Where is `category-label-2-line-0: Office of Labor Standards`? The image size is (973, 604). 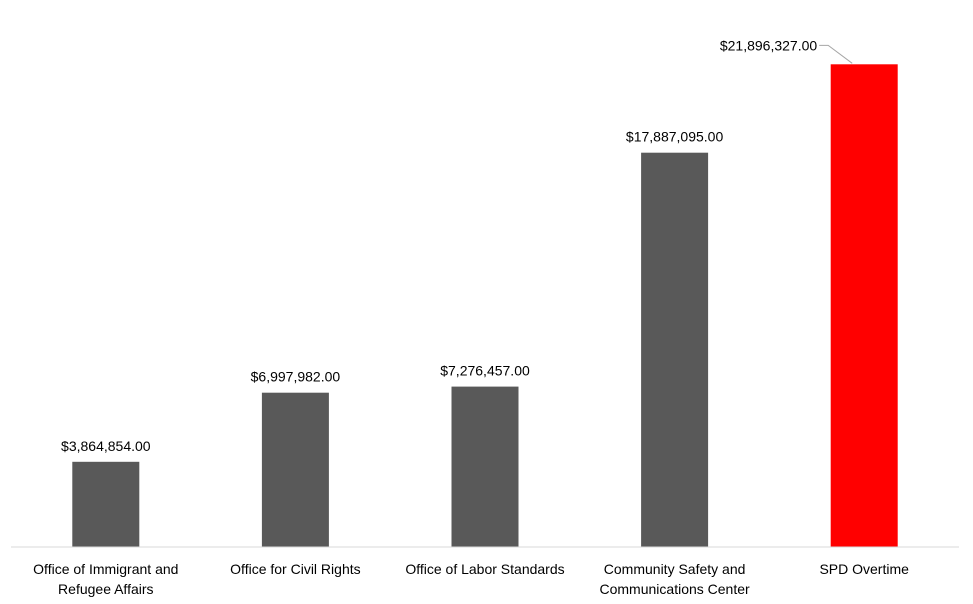 category-label-2-line-0: Office of Labor Standards is located at coordinates (484, 569).